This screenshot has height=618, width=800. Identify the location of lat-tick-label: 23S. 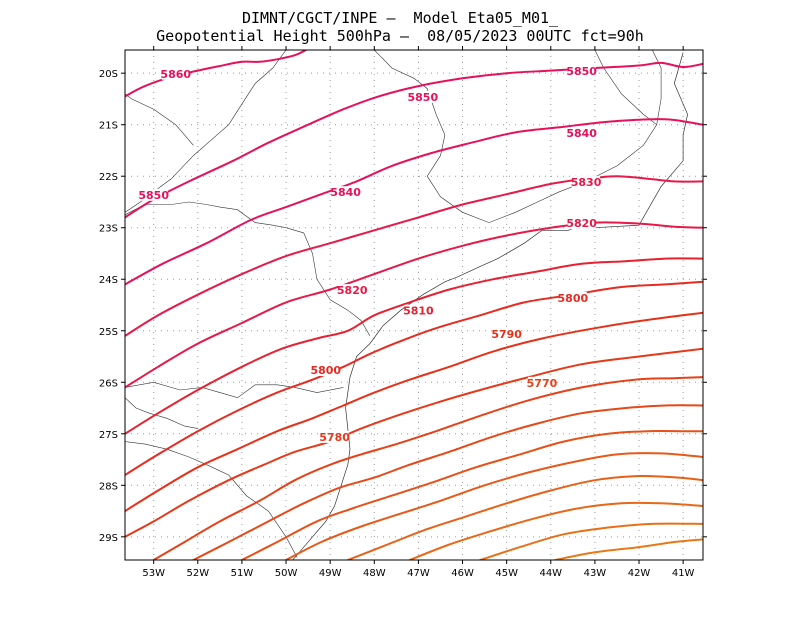
(108, 229).